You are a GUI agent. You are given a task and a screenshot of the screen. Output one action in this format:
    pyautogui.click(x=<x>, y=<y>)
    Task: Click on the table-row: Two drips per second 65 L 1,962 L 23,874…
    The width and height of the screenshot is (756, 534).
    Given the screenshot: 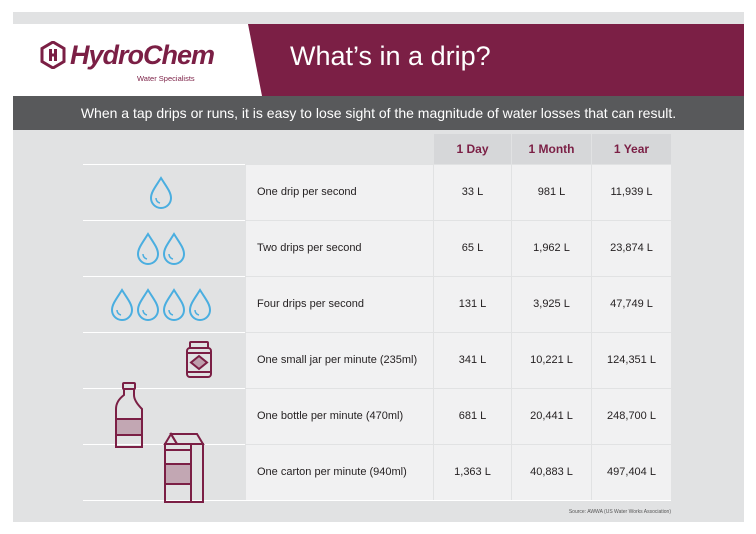 What is the action you would take?
    pyautogui.click(x=377, y=248)
    